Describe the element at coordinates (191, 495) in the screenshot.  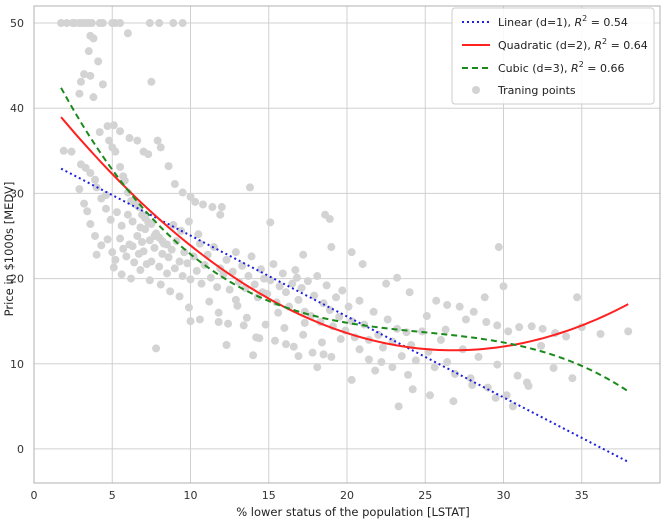
I see `x-tick-label: 10` at that location.